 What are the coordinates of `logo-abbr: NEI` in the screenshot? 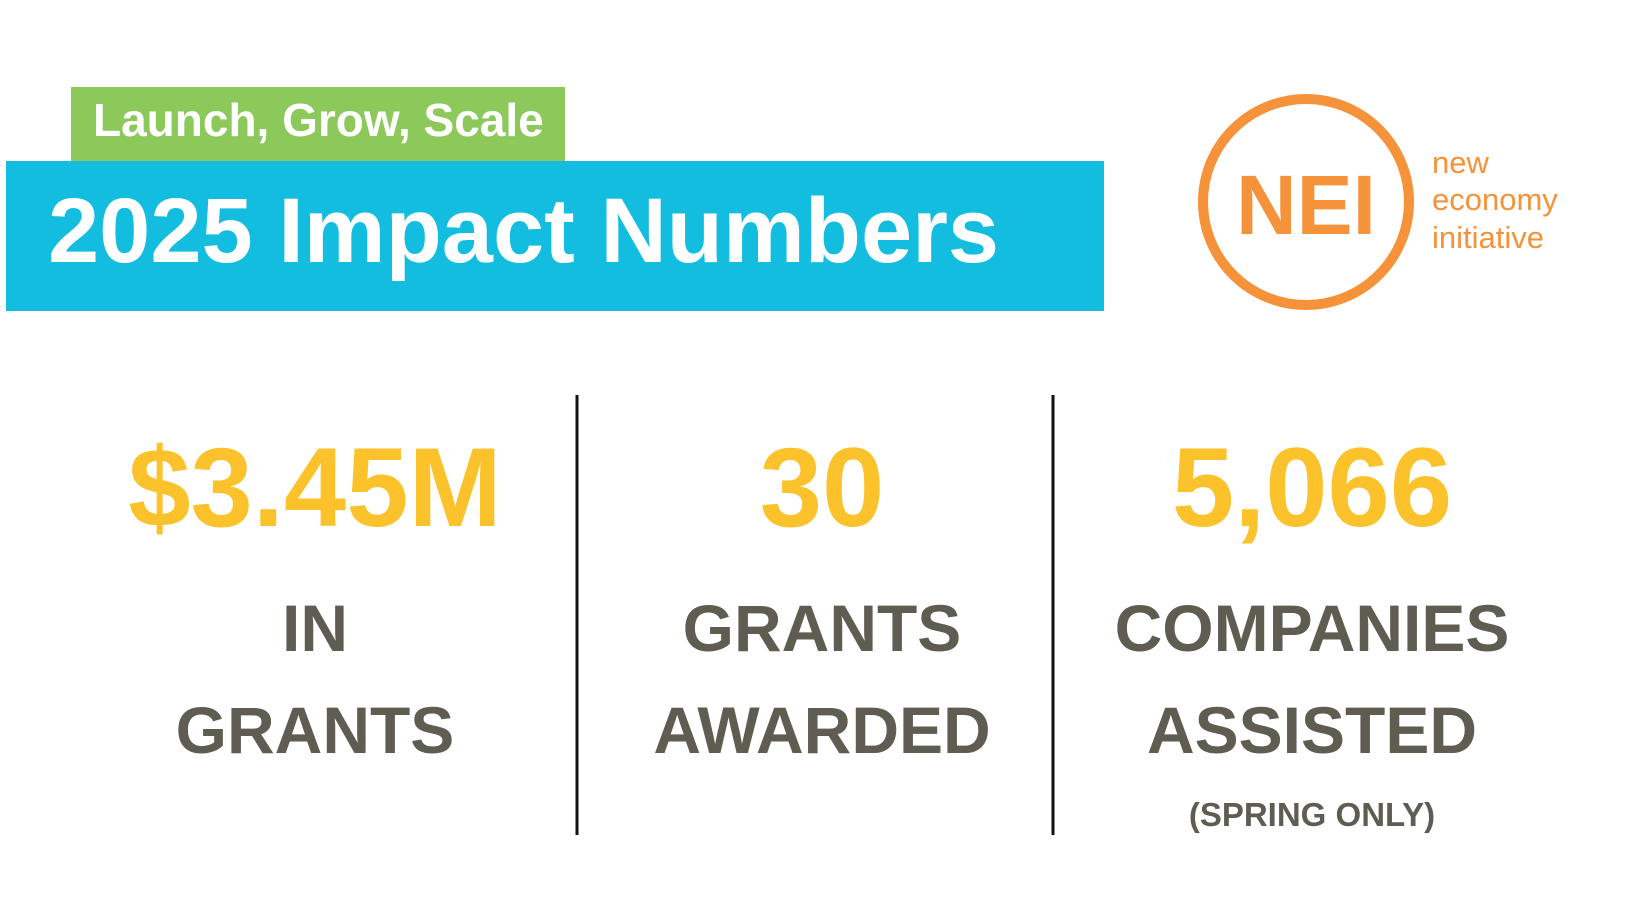 It's located at (1306, 205).